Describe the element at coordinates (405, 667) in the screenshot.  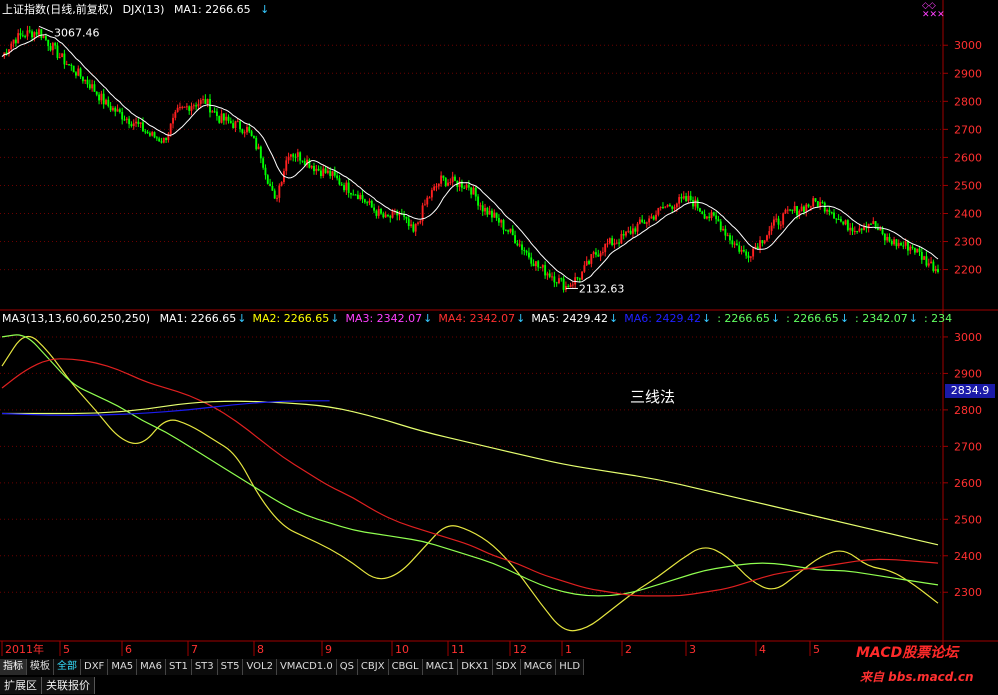
I see `indicator-button: CBGL` at that location.